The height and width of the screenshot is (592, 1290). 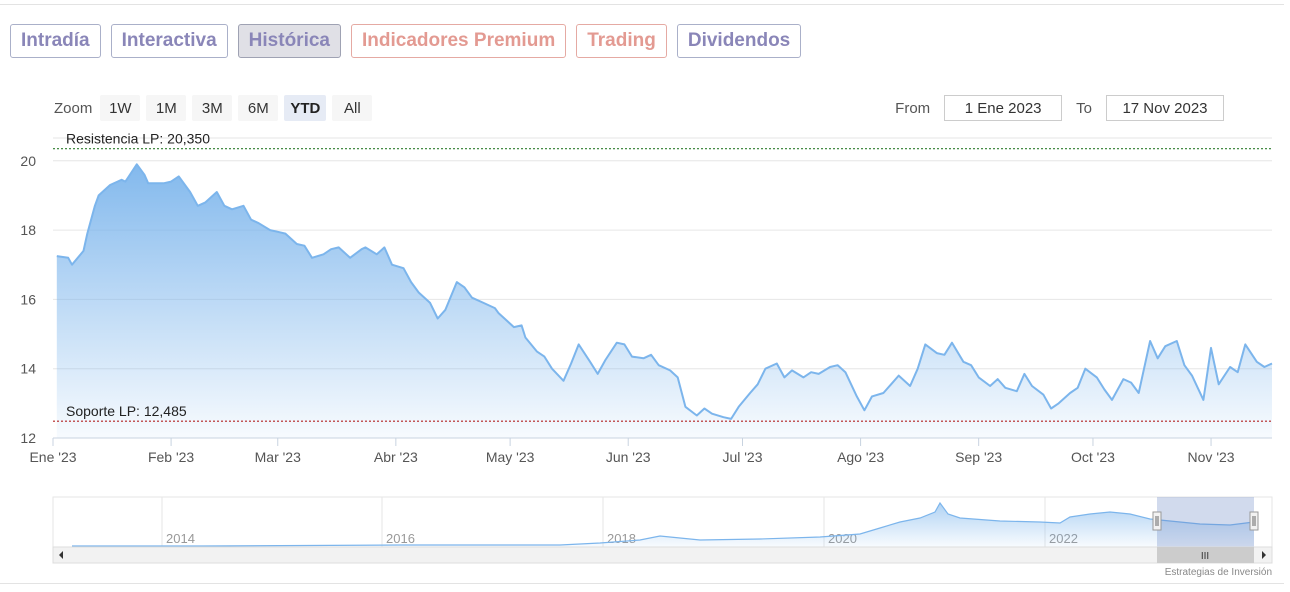 I want to click on tab-trading: Trading, so click(x=621, y=41).